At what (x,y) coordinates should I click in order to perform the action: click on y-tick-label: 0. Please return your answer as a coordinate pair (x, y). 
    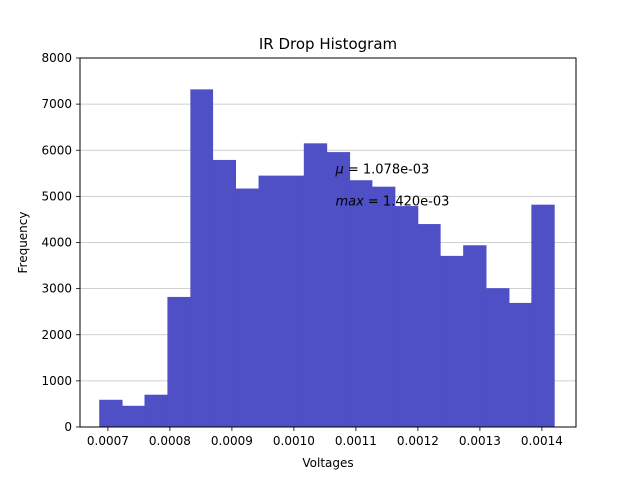
    Looking at the image, I should click on (68, 427).